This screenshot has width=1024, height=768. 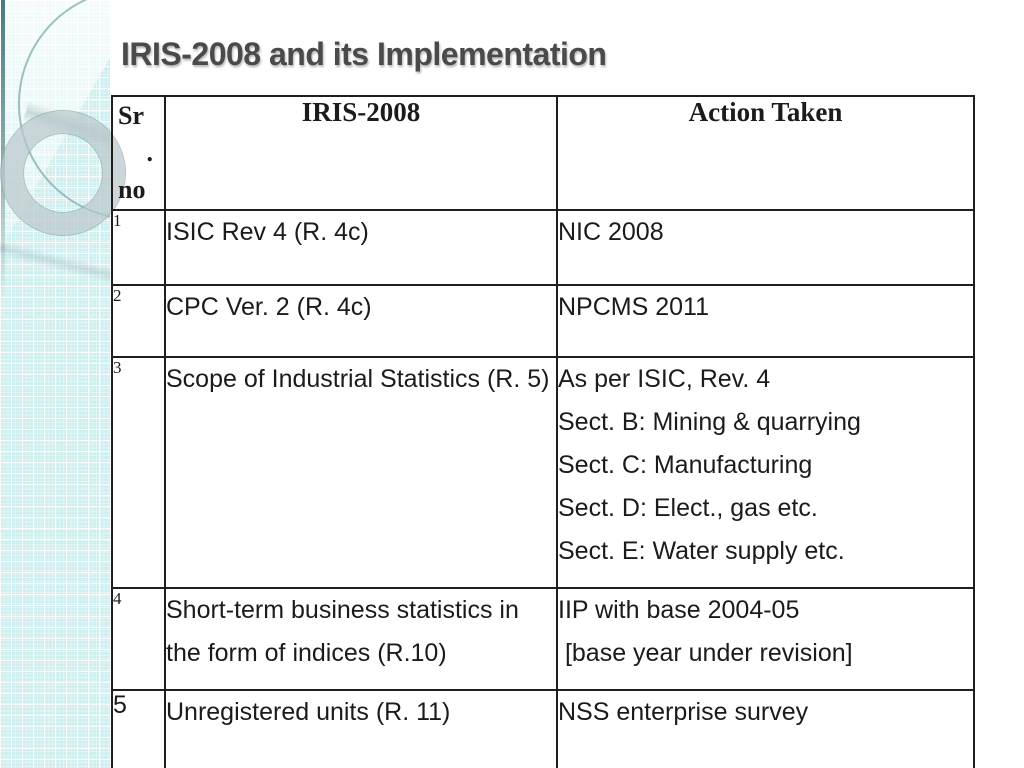 What do you see at coordinates (688, 508) in the screenshot?
I see `action-line: Sect. D: Elect., gas etc.` at bounding box center [688, 508].